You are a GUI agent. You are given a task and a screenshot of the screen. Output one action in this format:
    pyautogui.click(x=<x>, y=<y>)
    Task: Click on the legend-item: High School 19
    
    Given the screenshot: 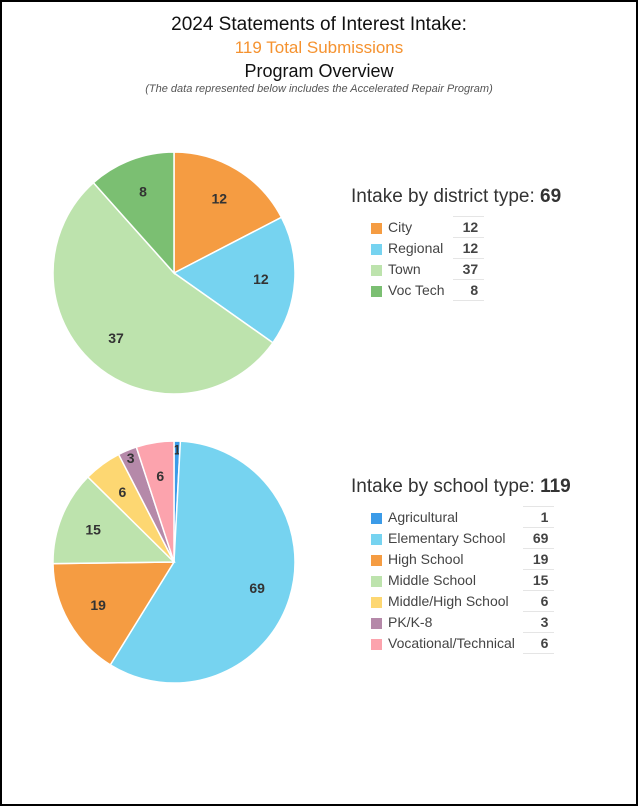 What is the action you would take?
    pyautogui.click(x=463, y=559)
    